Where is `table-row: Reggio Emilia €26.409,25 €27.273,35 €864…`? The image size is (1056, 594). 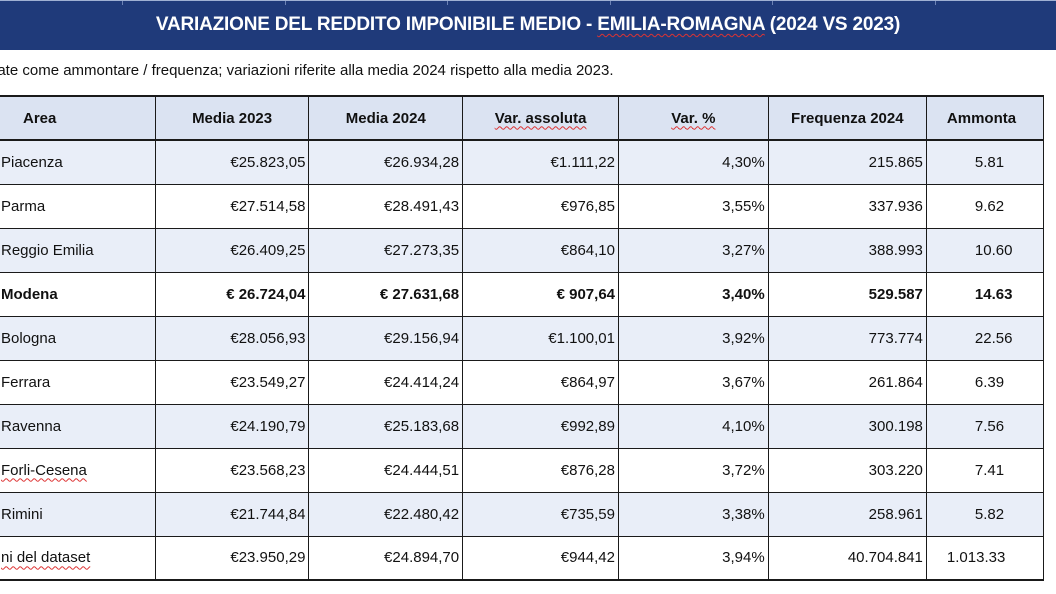 table-row: Reggio Emilia €26.409,25 €27.273,35 €864… is located at coordinates (522, 250).